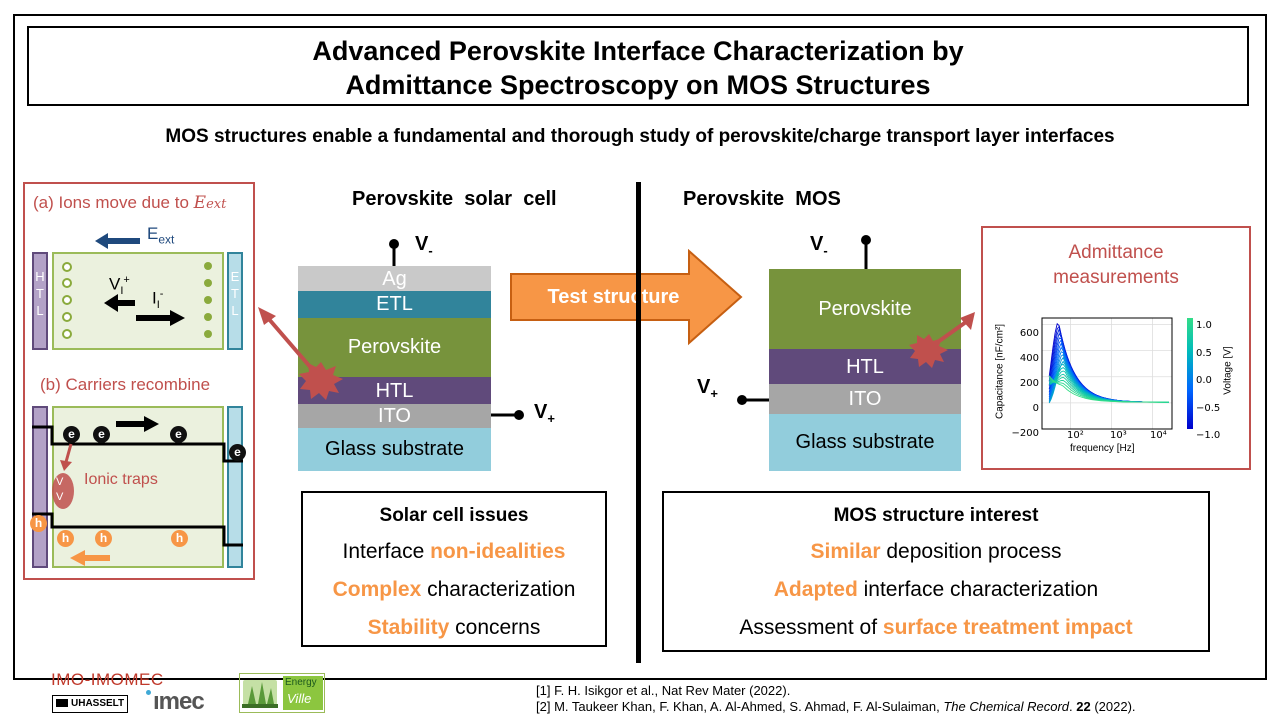 The height and width of the screenshot is (719, 1280). Describe the element at coordinates (865, 442) in the screenshot. I see `mos-layer-glass: Glass substrate` at that location.